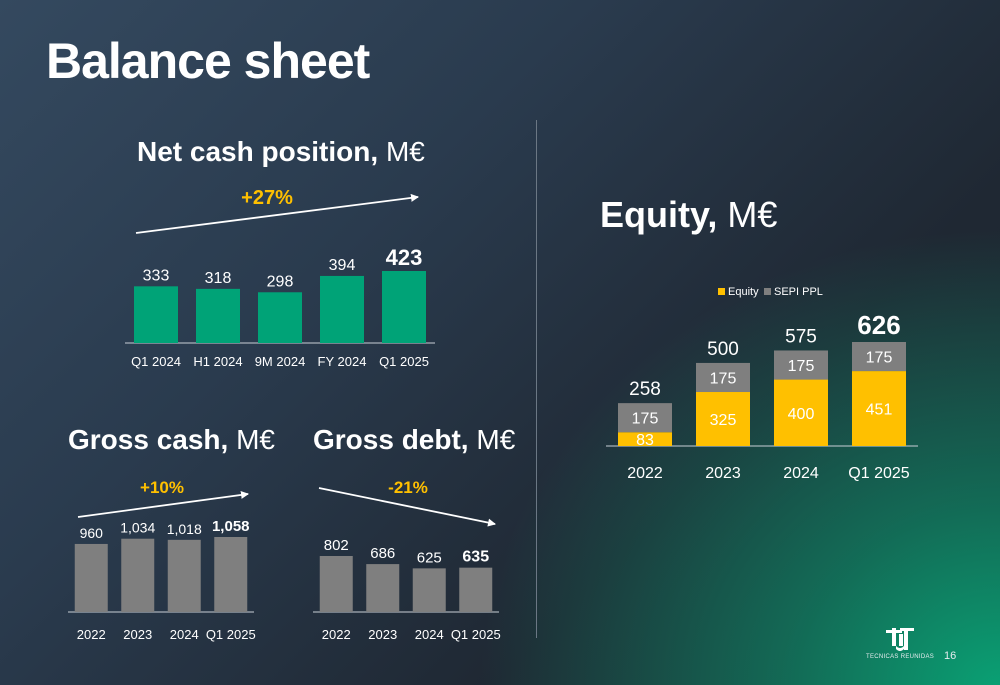 Image resolution: width=1000 pixels, height=685 pixels. I want to click on equity-title-unit: M€, so click(752, 214).